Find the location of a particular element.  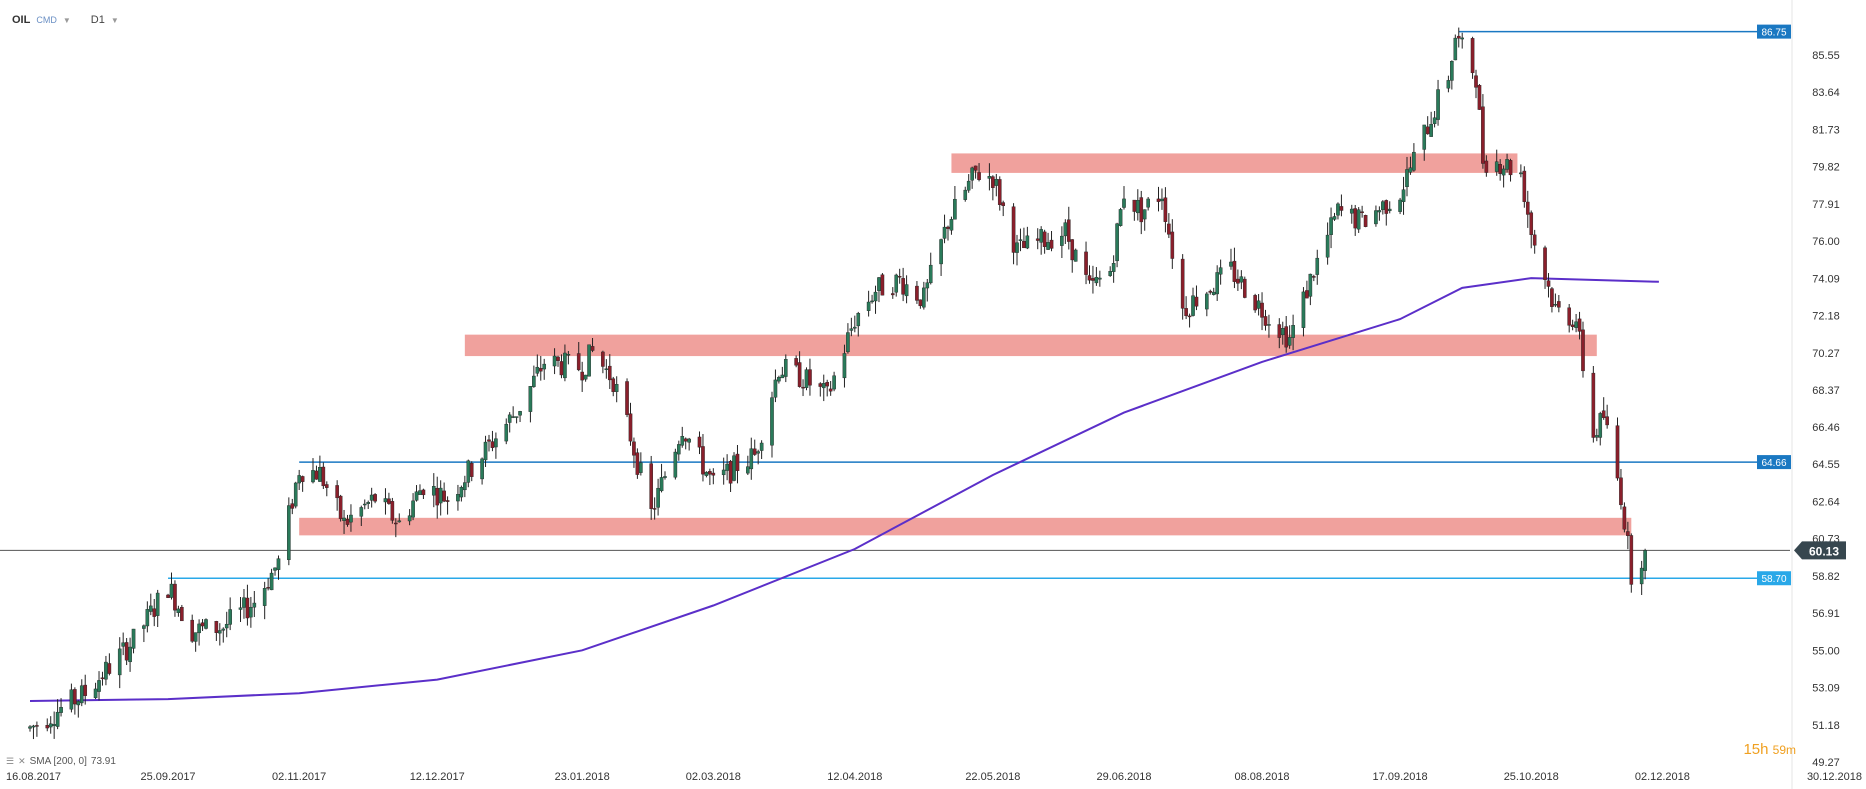

y-tick-label: 81.73 is located at coordinates (1826, 130).